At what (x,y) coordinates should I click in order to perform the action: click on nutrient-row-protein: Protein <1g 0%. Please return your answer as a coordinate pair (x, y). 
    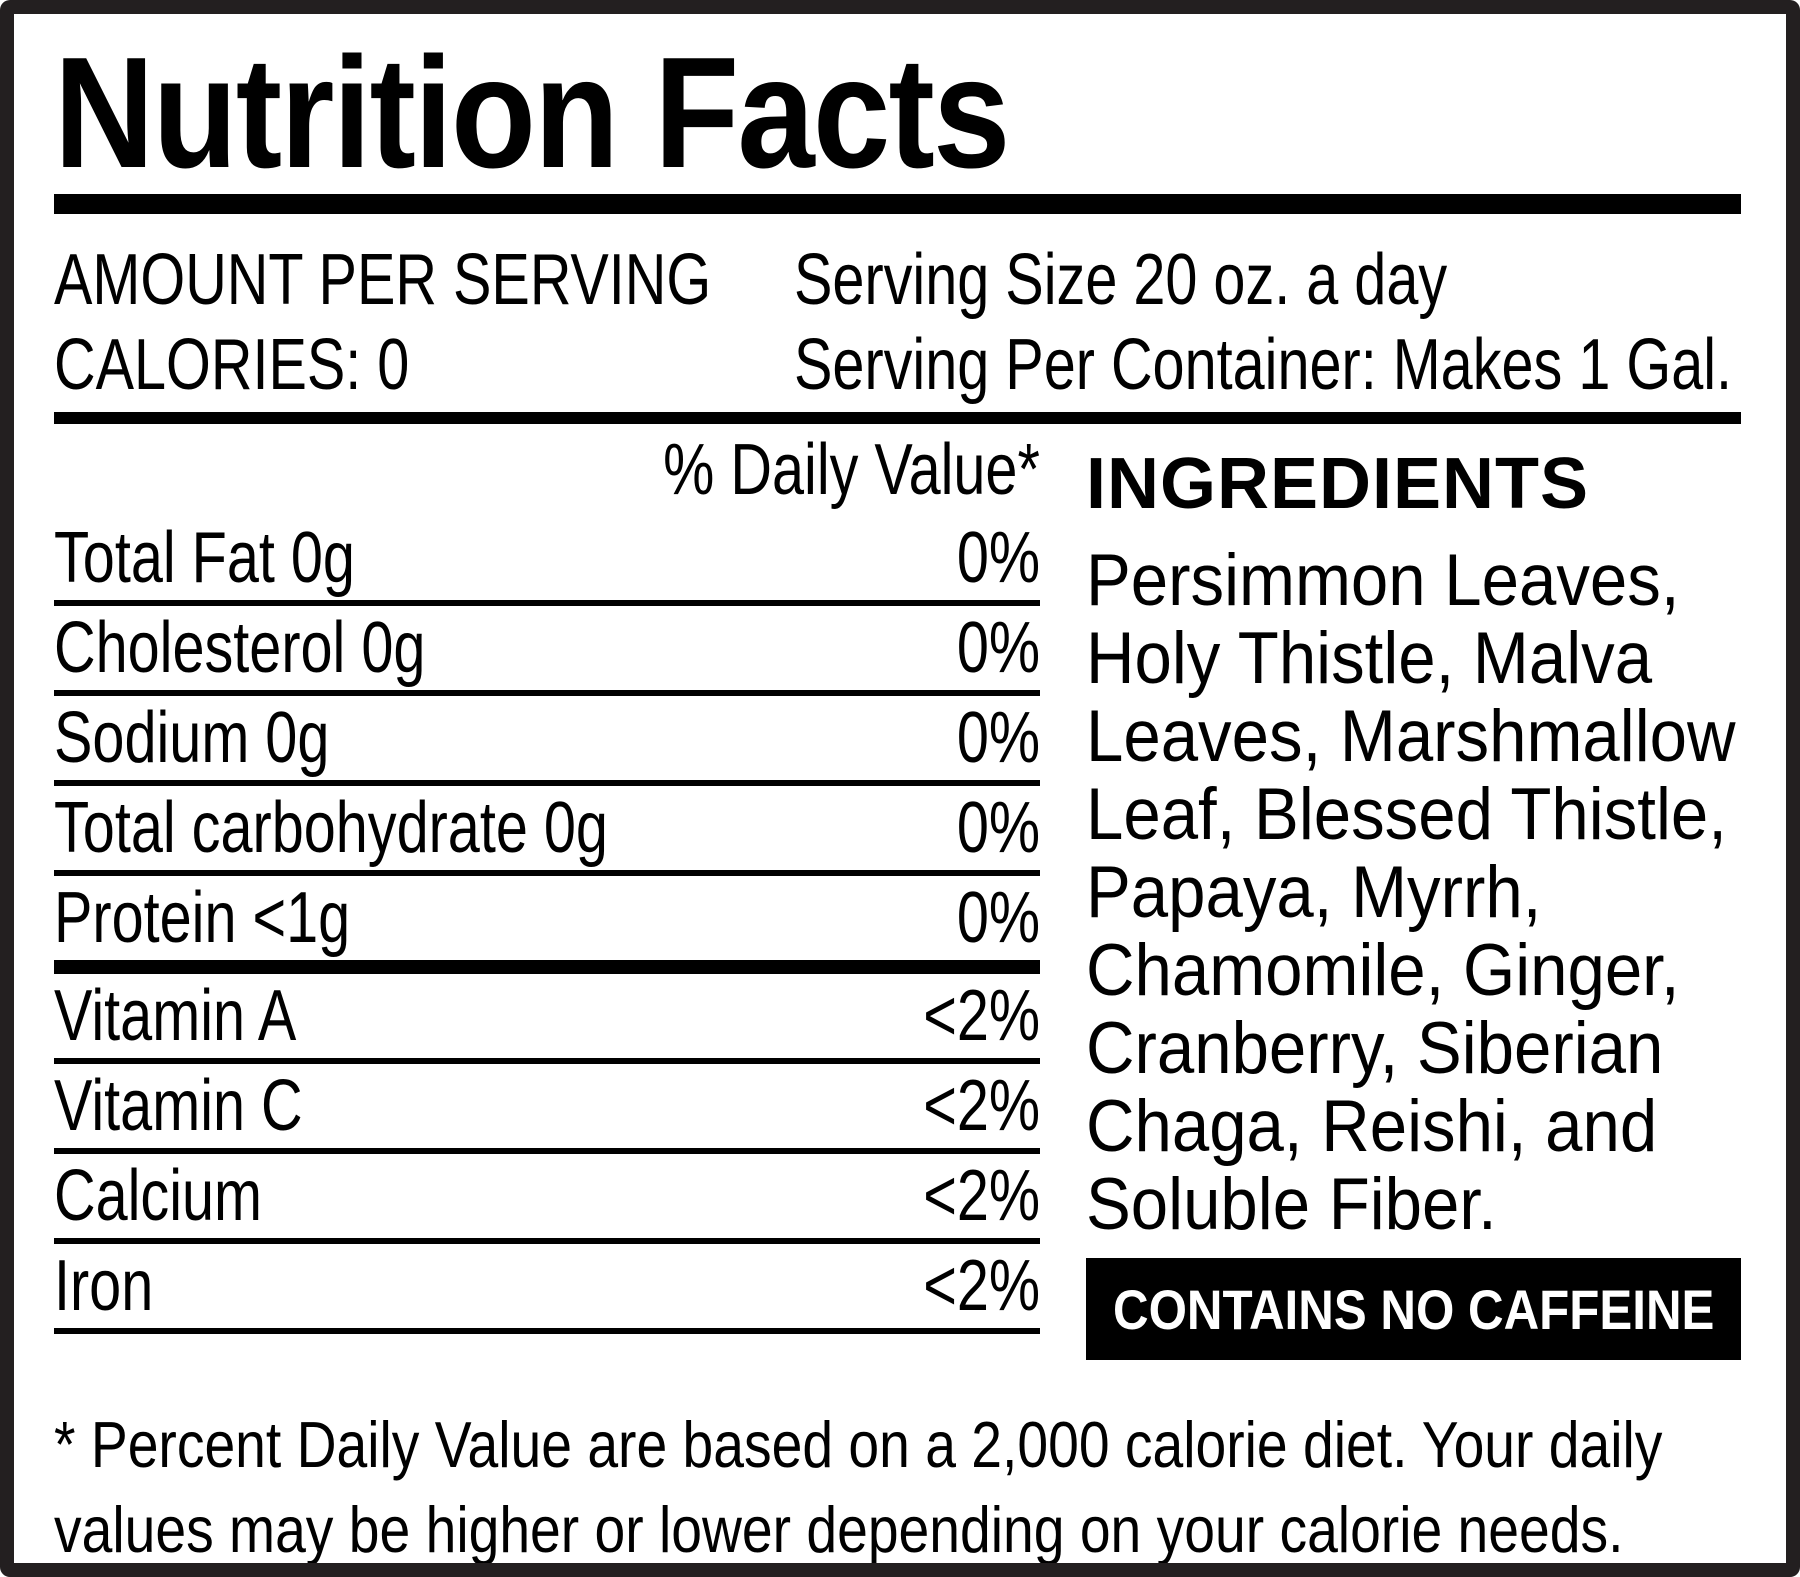
    Looking at the image, I should click on (547, 925).